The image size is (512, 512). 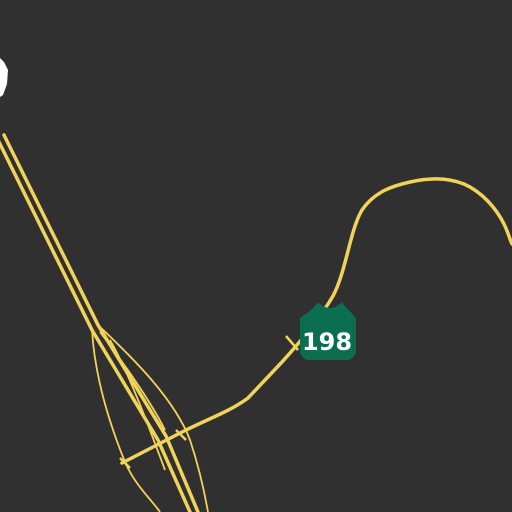 I want to click on ramp-west, so click(x=126, y=420).